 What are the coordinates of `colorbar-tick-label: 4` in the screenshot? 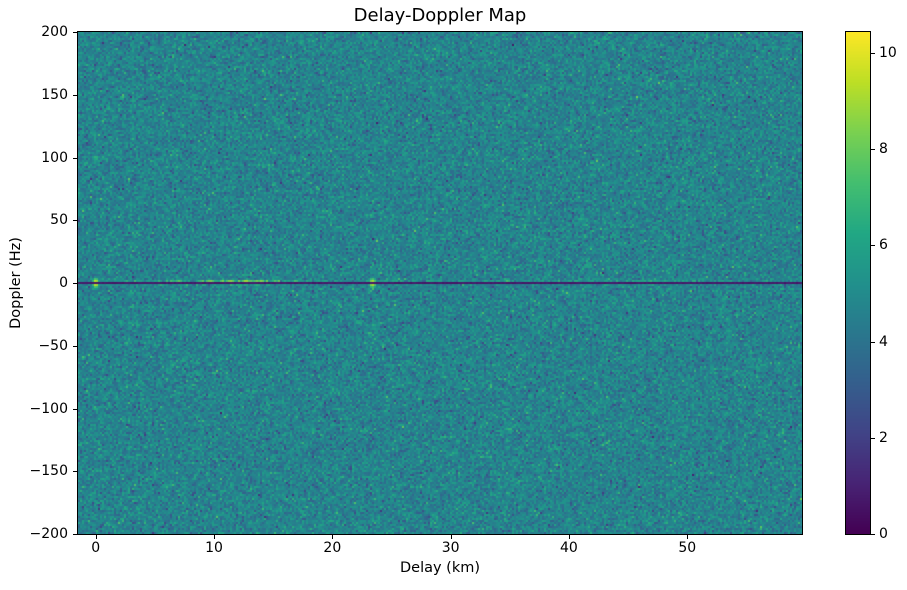 It's located at (883, 341).